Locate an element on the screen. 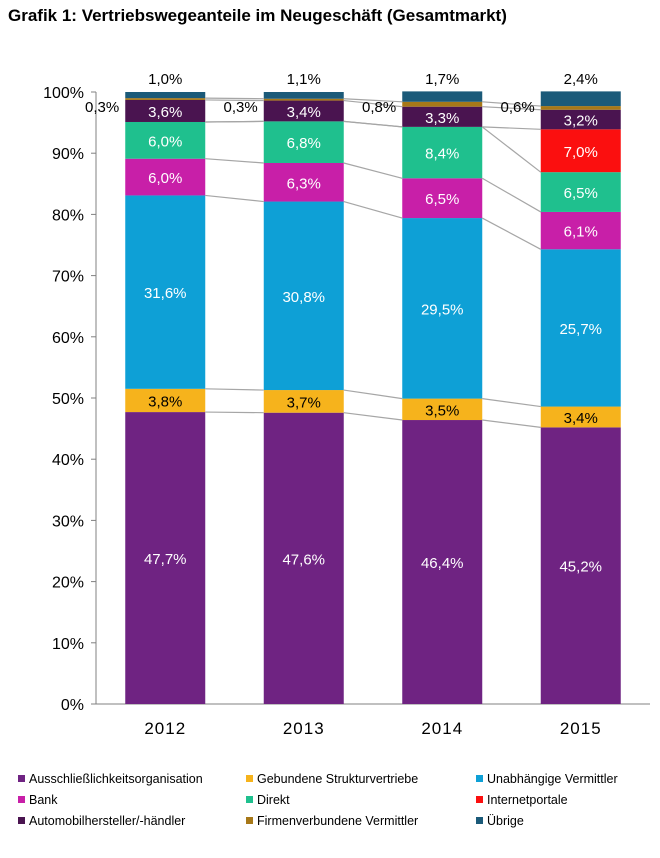  legend-label: Gebundene Strukturvertriebe is located at coordinates (338, 779).